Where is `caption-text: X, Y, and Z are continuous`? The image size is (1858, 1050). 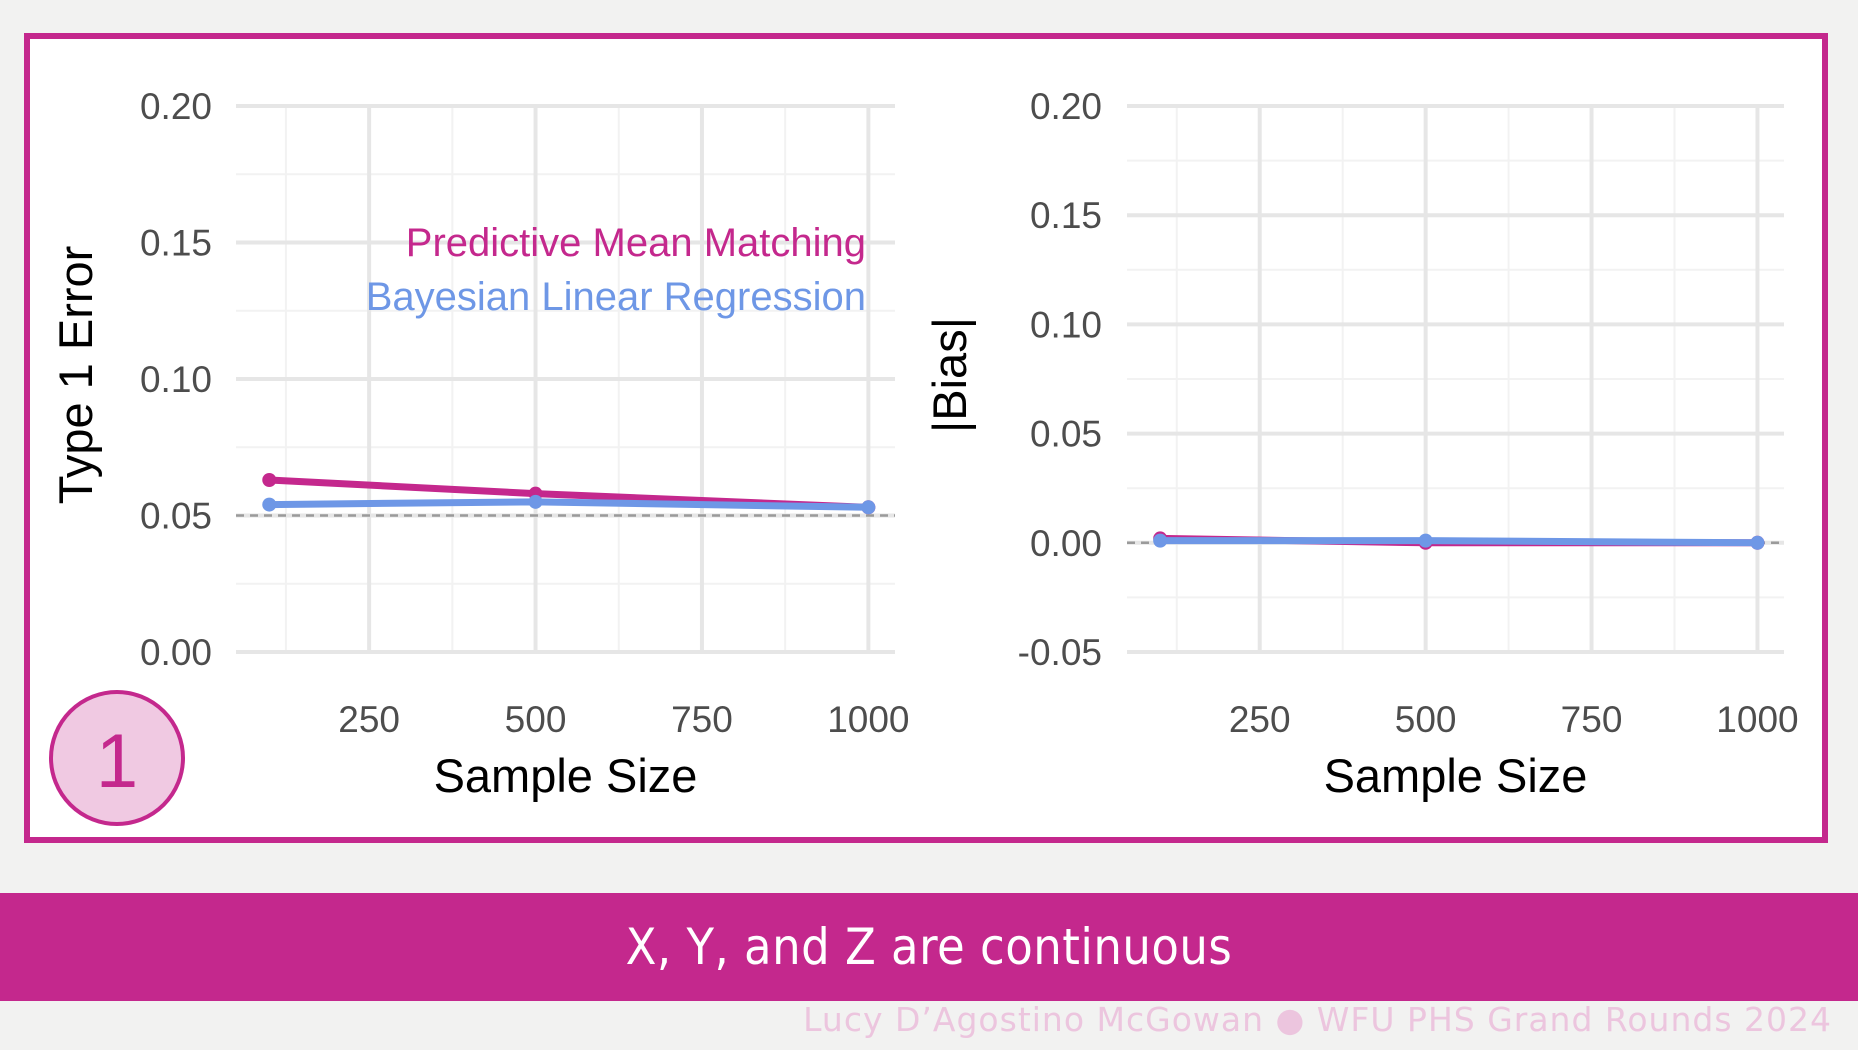 caption-text: X, Y, and Z are continuous is located at coordinates (929, 947).